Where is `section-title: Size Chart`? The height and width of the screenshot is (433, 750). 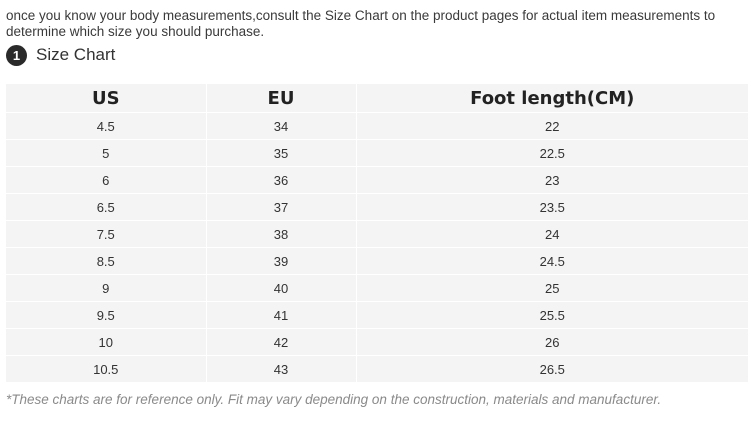 section-title: Size Chart is located at coordinates (76, 54).